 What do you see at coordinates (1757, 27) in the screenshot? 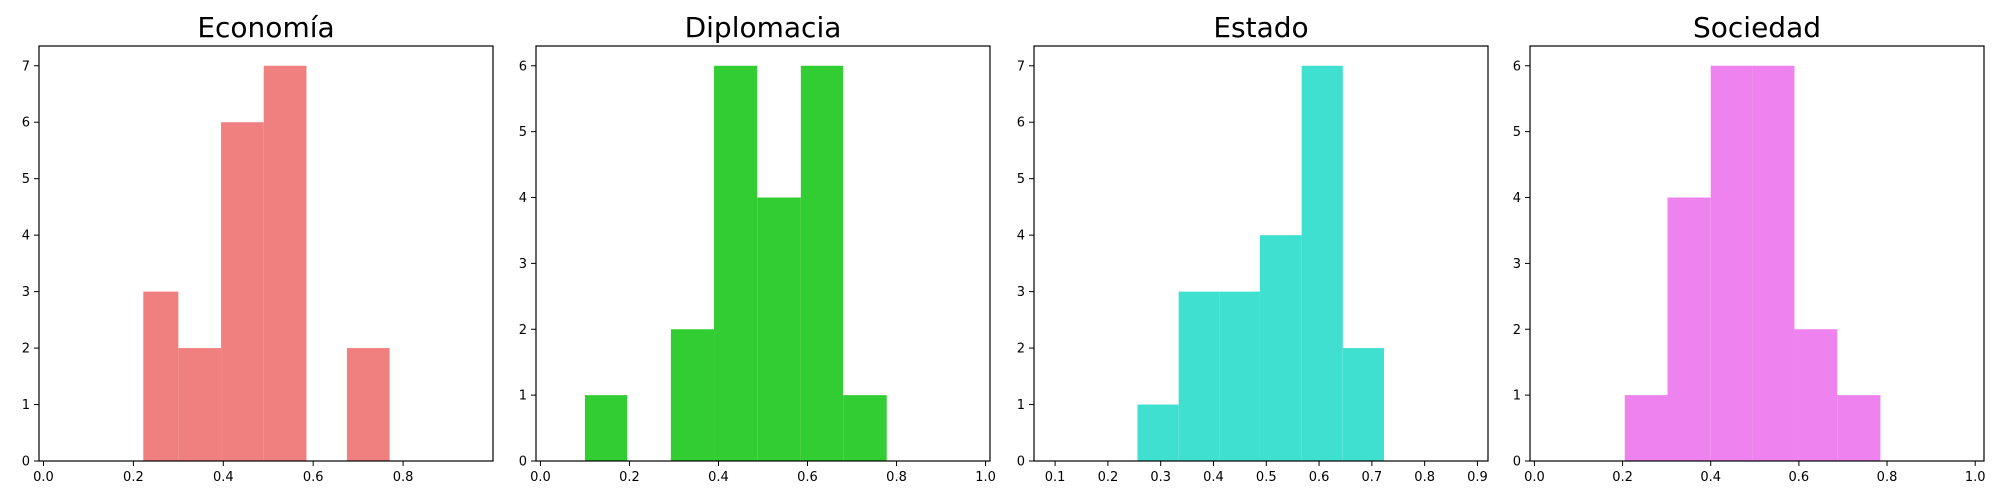
I see `panel-title: Sociedad` at bounding box center [1757, 27].